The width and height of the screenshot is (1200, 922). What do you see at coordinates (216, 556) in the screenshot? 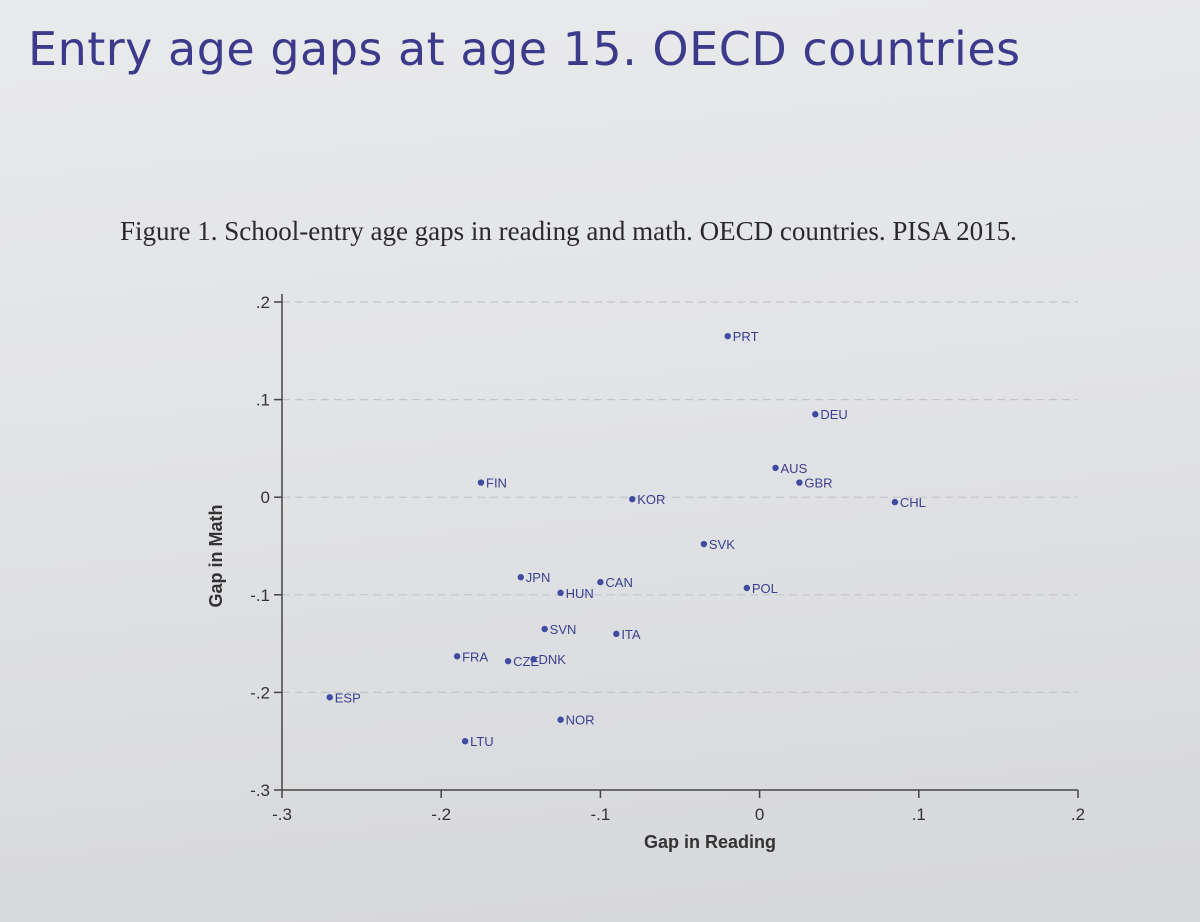
I see `y-axis-title: Gap in Math` at bounding box center [216, 556].